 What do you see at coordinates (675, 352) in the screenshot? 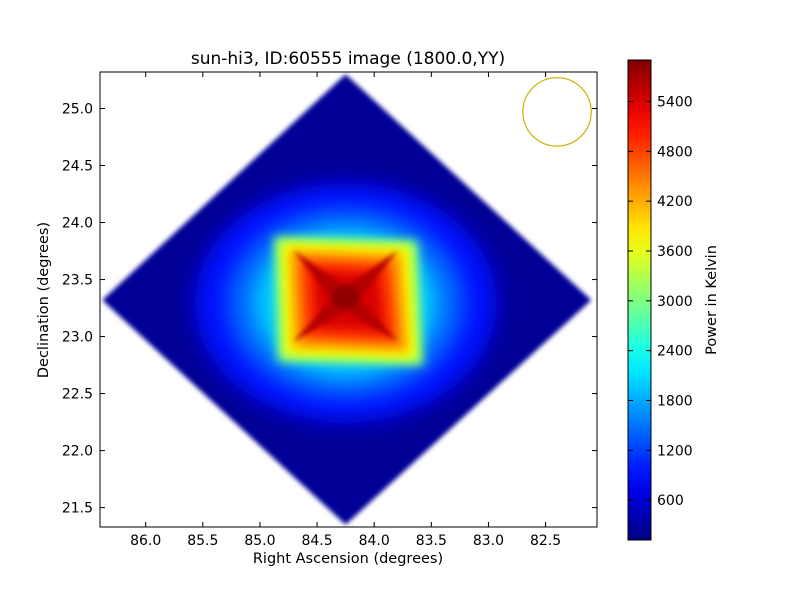
I see `colorbar-tick-label: 2400` at bounding box center [675, 352].